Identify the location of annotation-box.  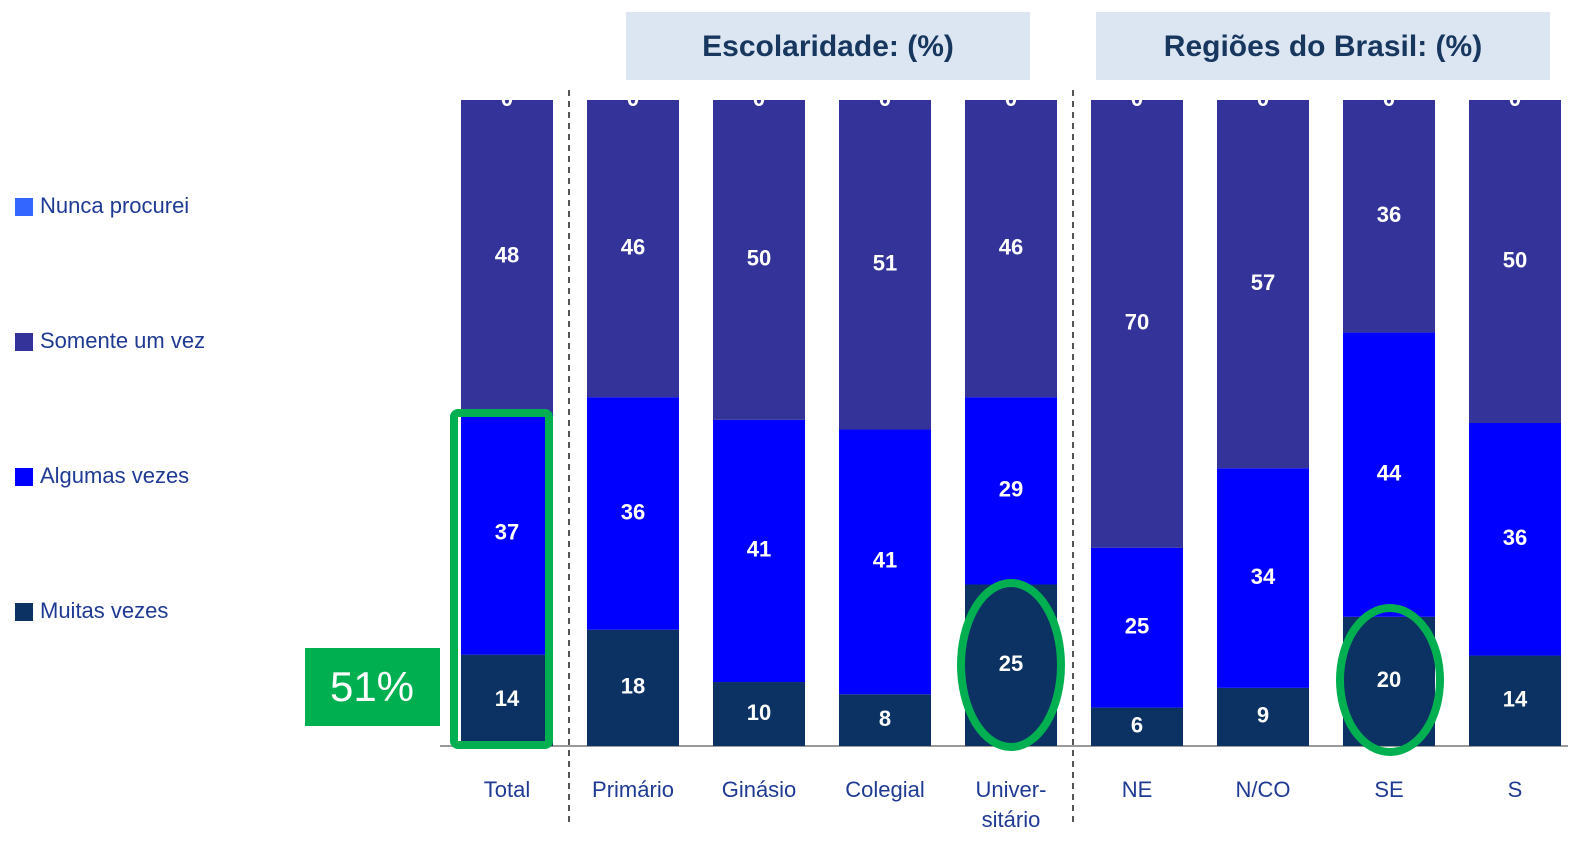
(372, 687).